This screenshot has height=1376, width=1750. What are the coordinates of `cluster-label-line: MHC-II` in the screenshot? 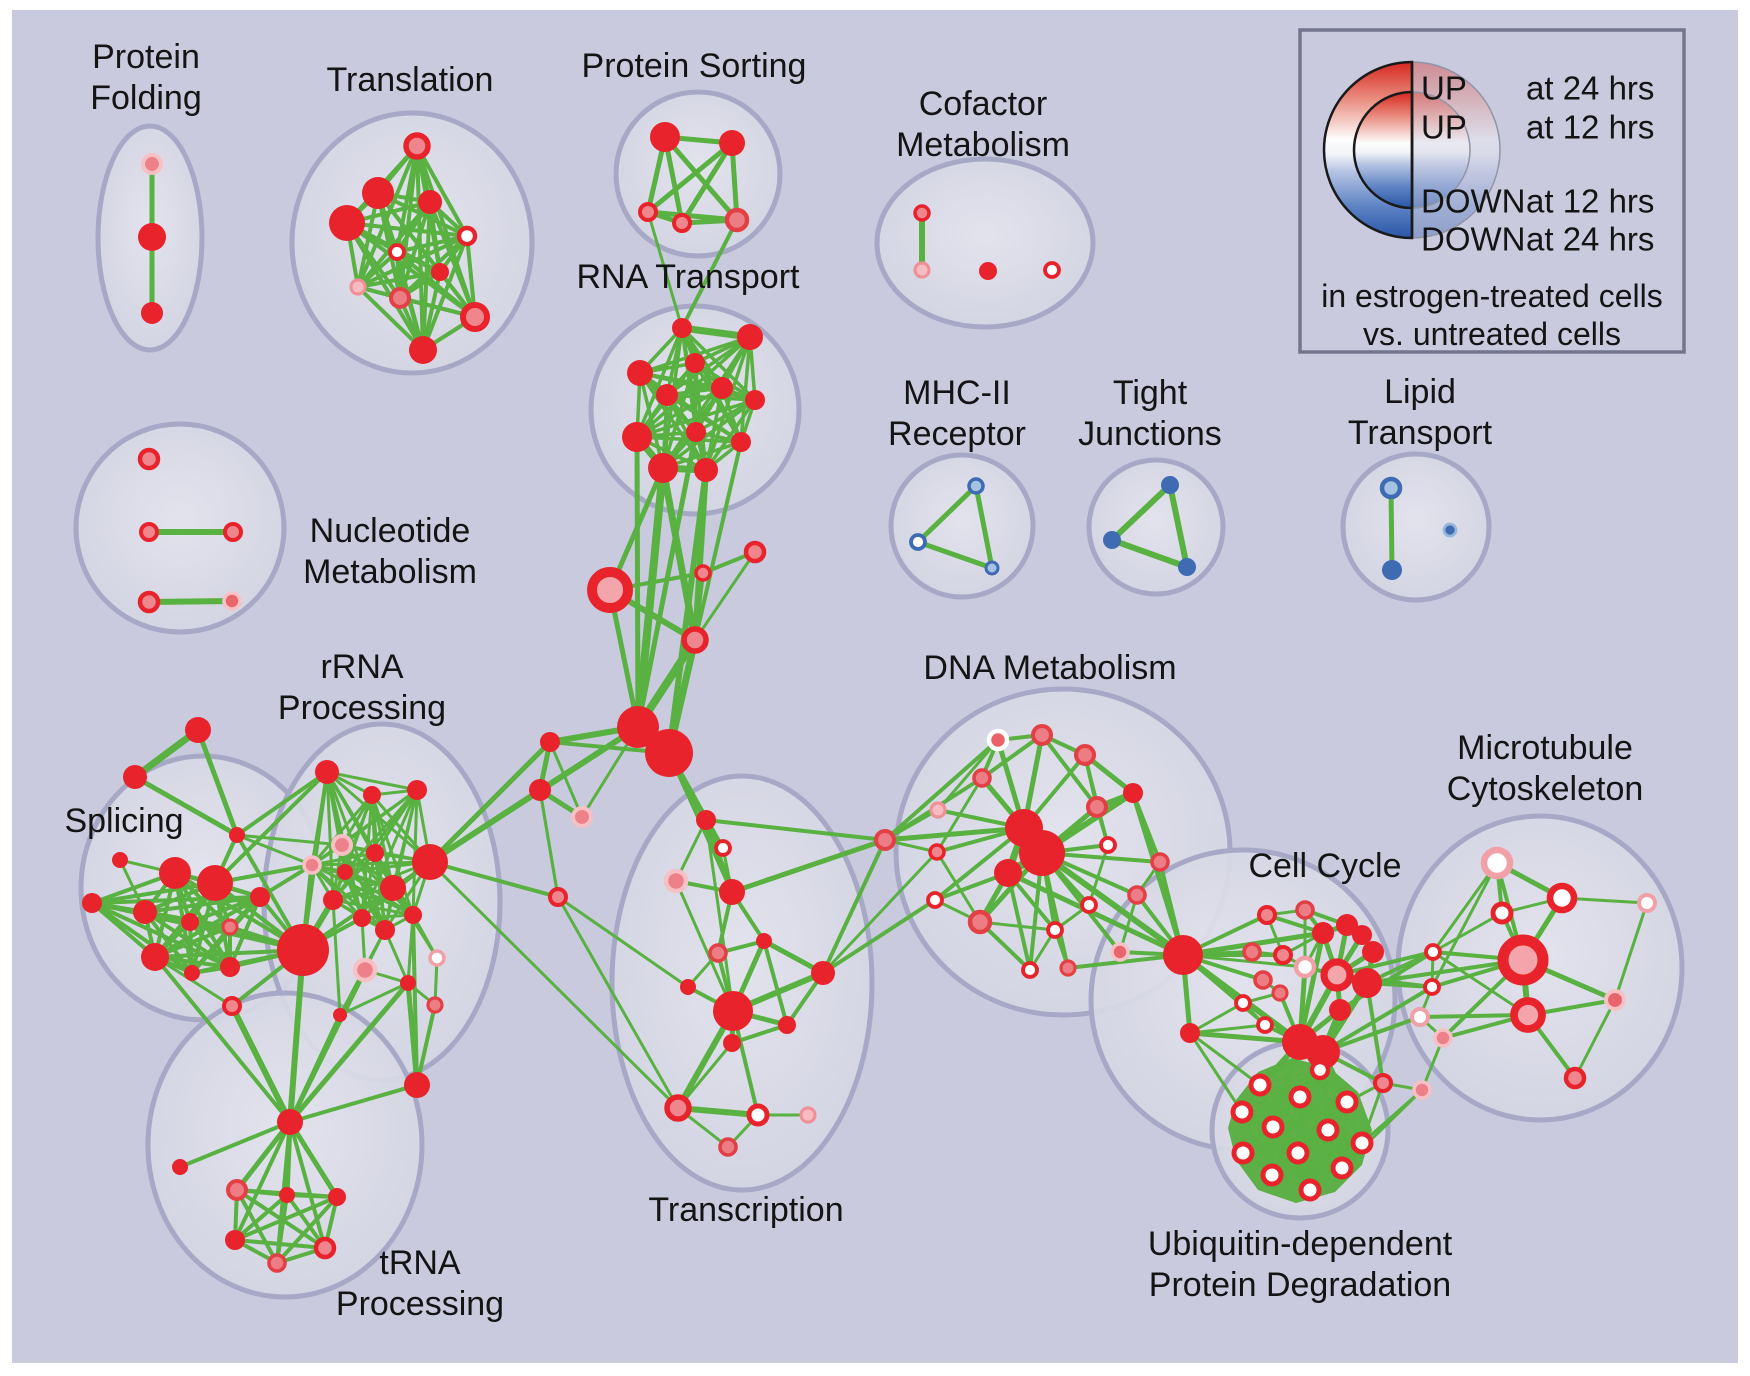 It's located at (957, 393).